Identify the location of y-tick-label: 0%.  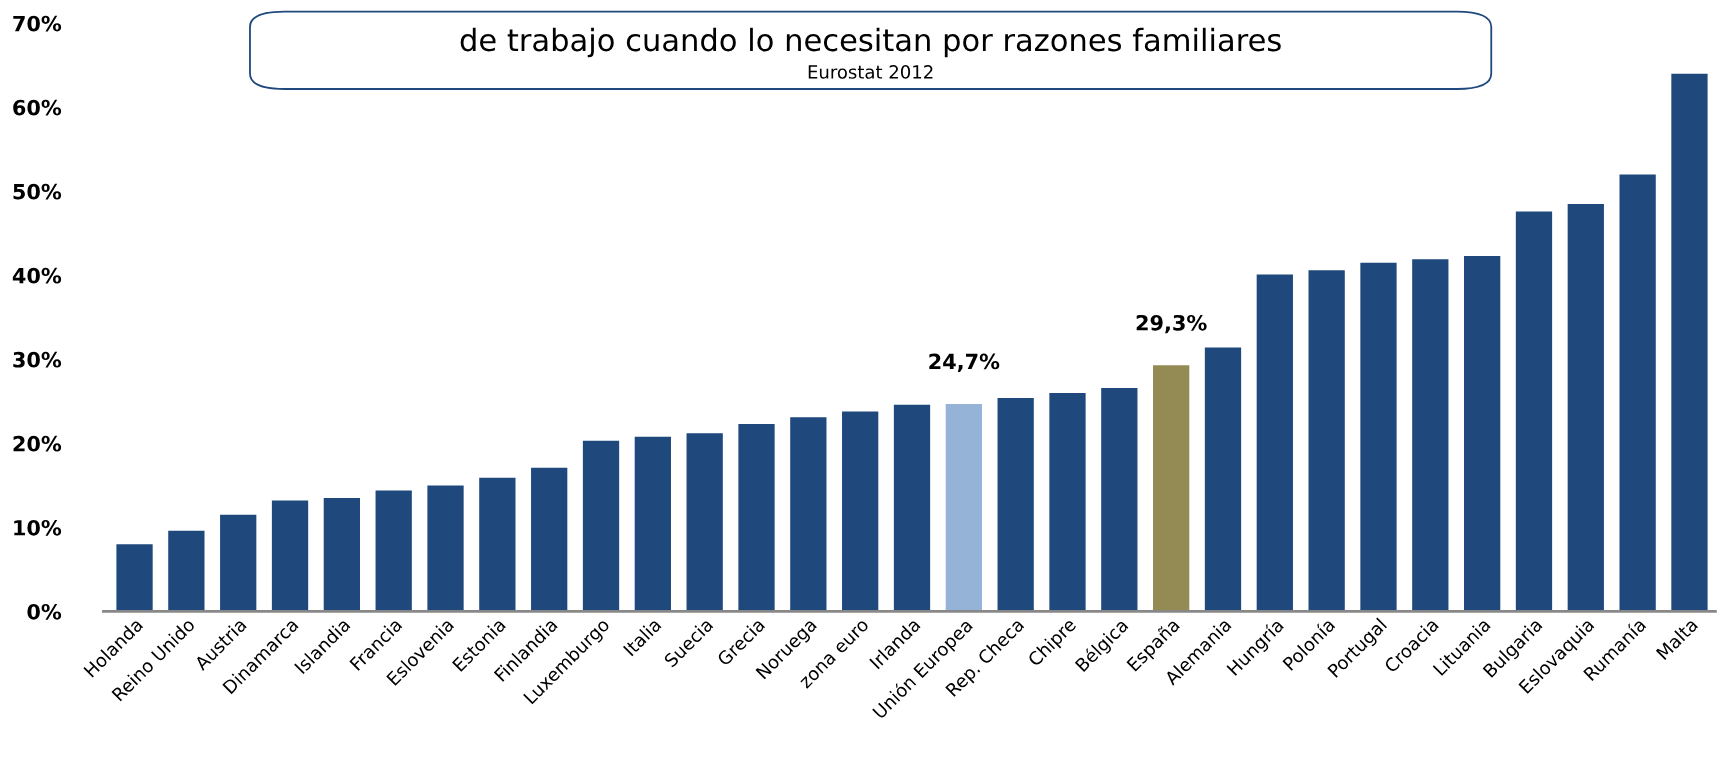
(44, 611).